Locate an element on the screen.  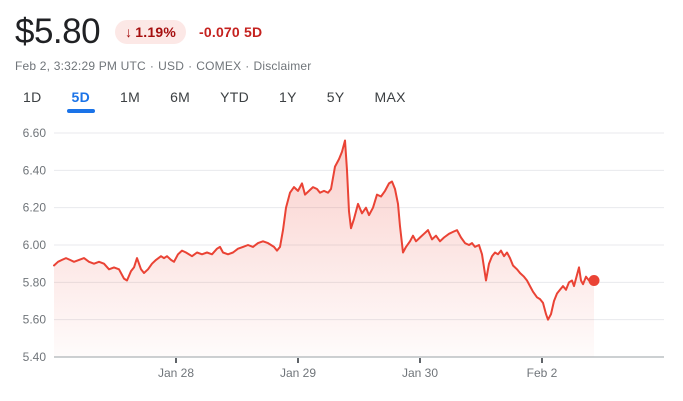
y-axis-label: 6.20 is located at coordinates (35, 208).